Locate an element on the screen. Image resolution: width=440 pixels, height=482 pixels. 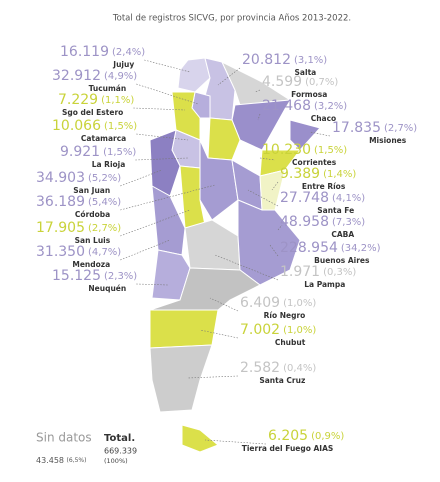
province-label: 21.468 (3,2%)Chaco is located at coordinates (302, 110).